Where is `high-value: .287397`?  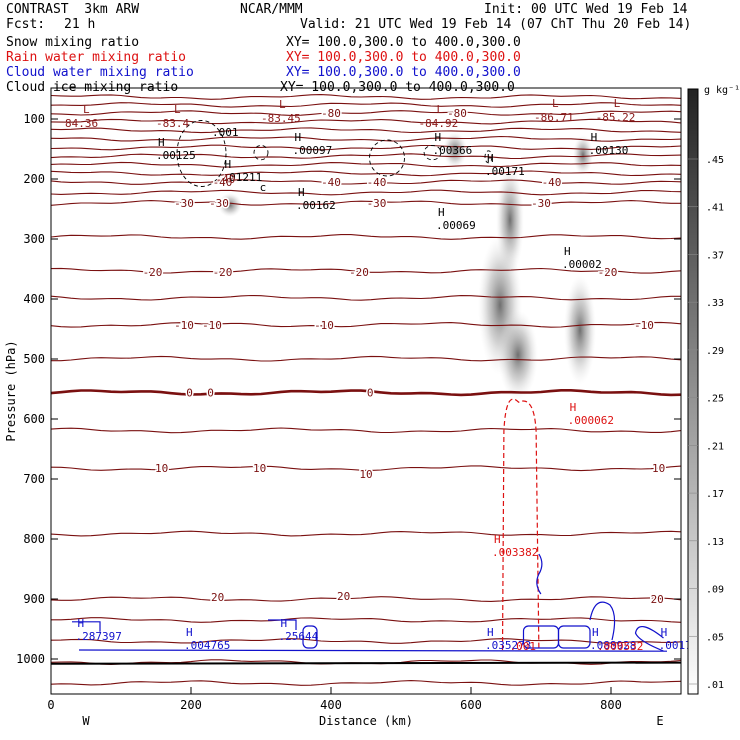 high-value: .287397 is located at coordinates (99, 636).